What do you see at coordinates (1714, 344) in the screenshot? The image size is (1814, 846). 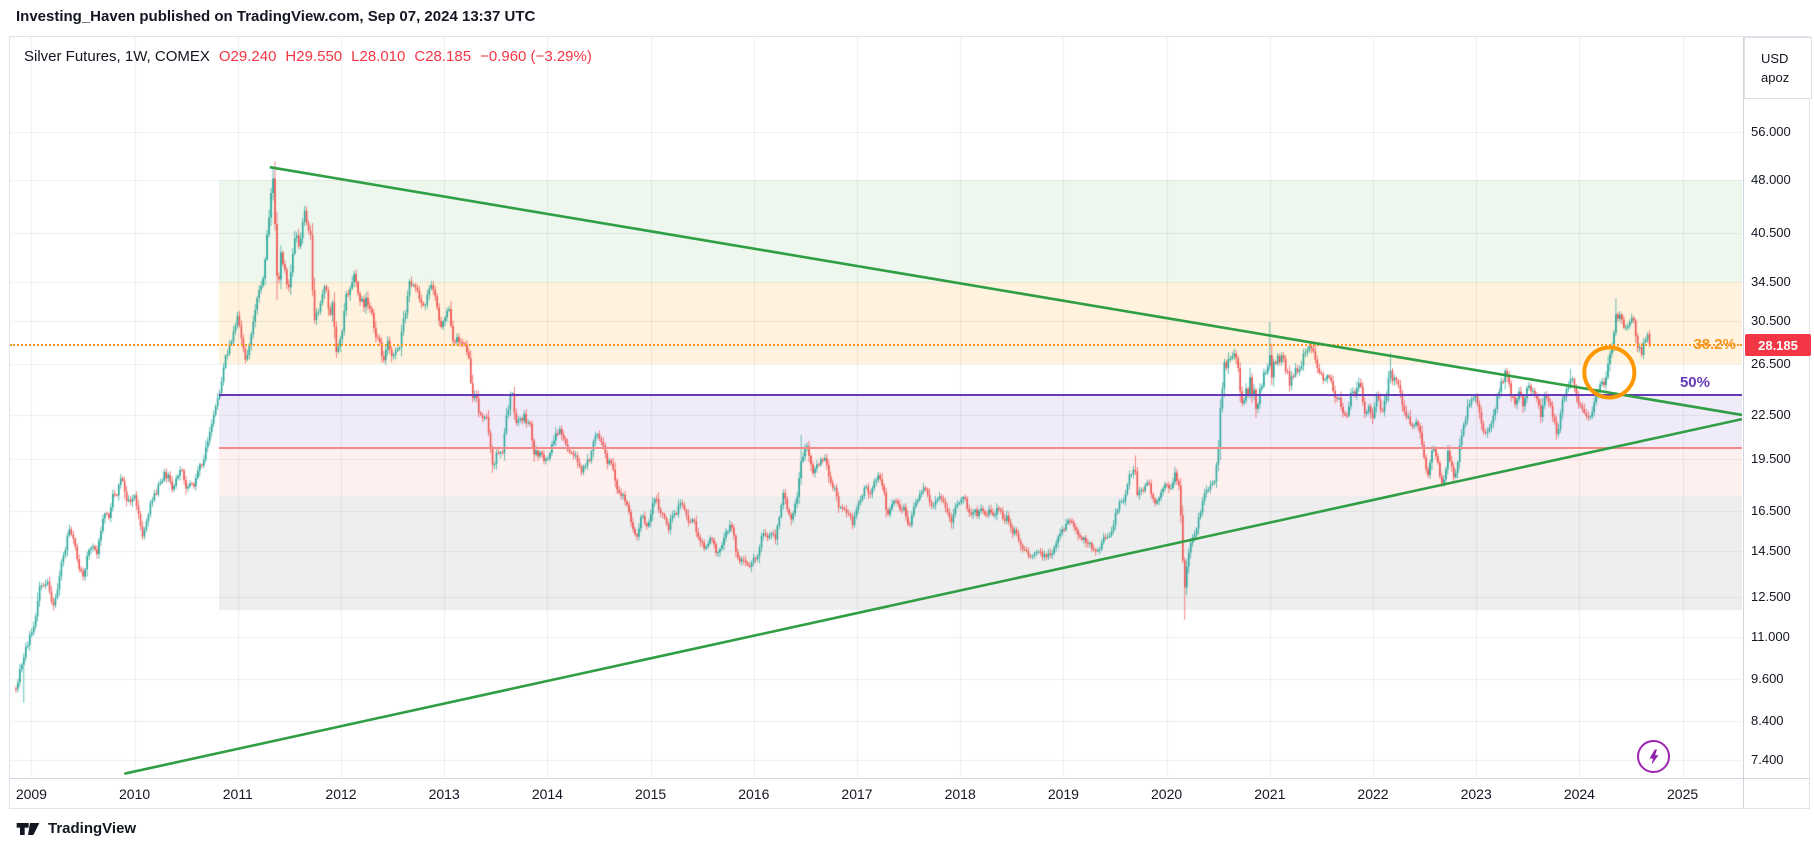 I see `level-label-fib-382: 38.2%` at bounding box center [1714, 344].